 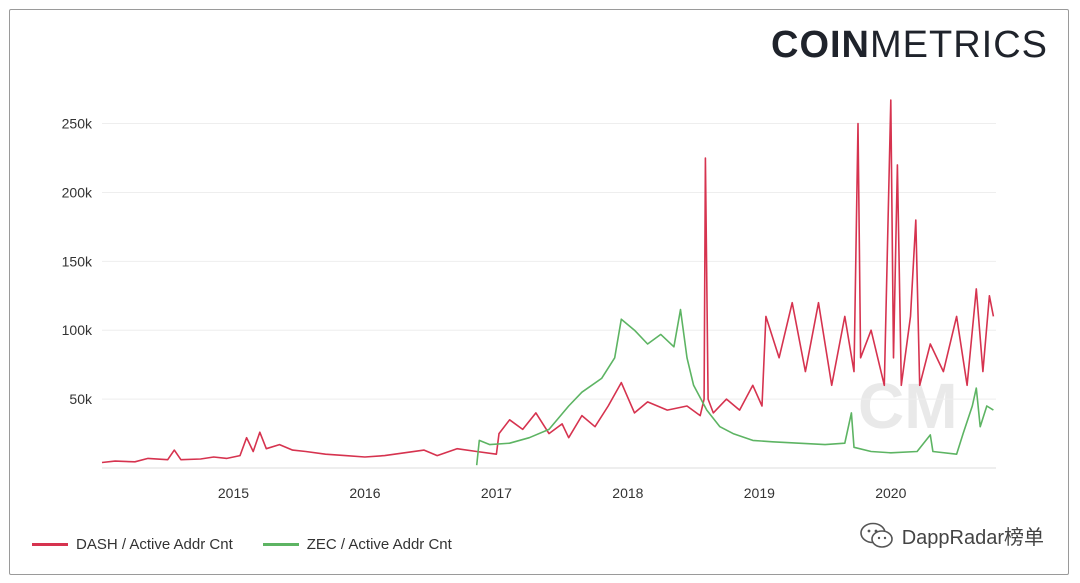 What do you see at coordinates (77, 124) in the screenshot?
I see `y-tick-label-4: 250k` at bounding box center [77, 124].